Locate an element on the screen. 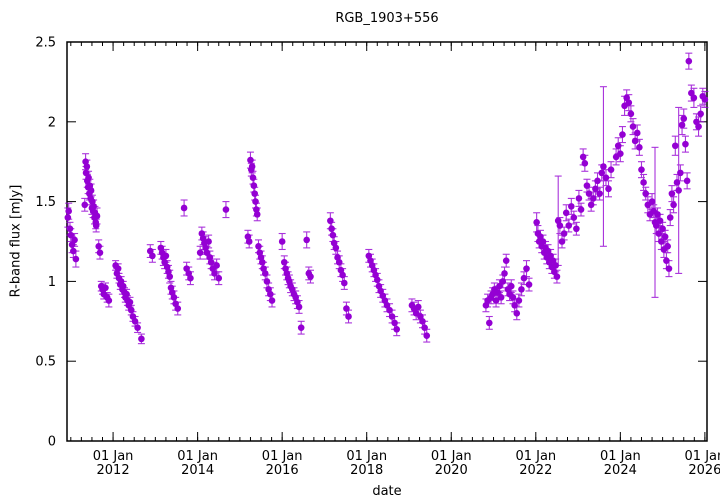 Image resolution: width=720 pixels, height=504 pixels. x-tick-label-line2: 2024 is located at coordinates (620, 470).